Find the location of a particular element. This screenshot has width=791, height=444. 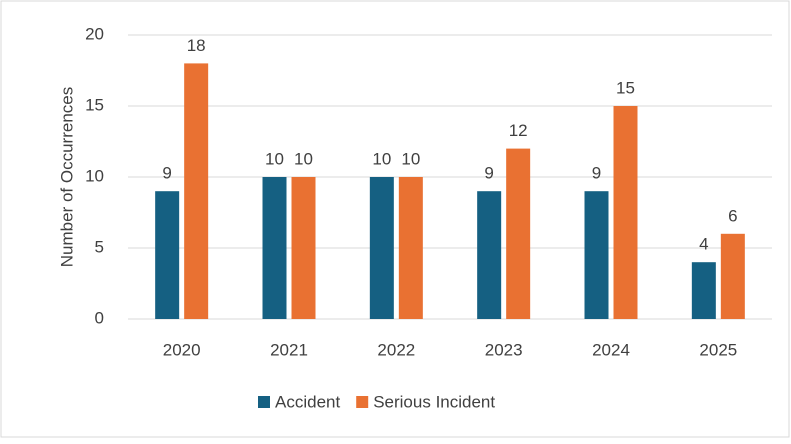

x-tick-label: 2022 is located at coordinates (396, 349).